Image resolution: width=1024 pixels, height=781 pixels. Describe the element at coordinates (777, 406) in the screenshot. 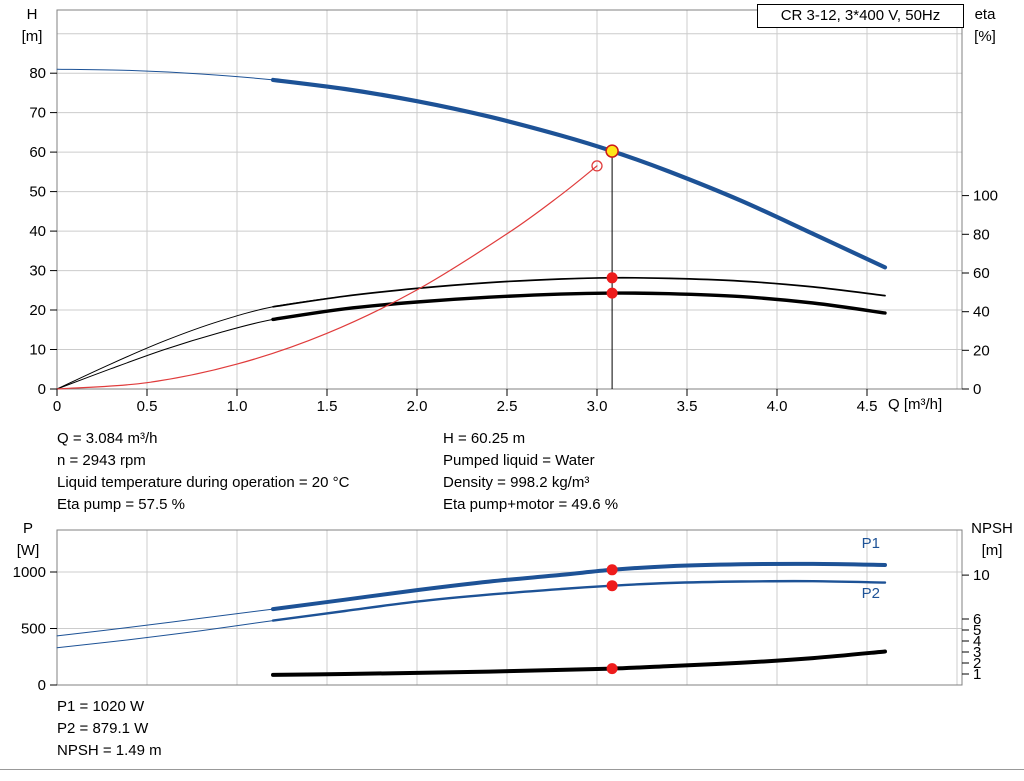

I see `tick-label: 4.0` at that location.